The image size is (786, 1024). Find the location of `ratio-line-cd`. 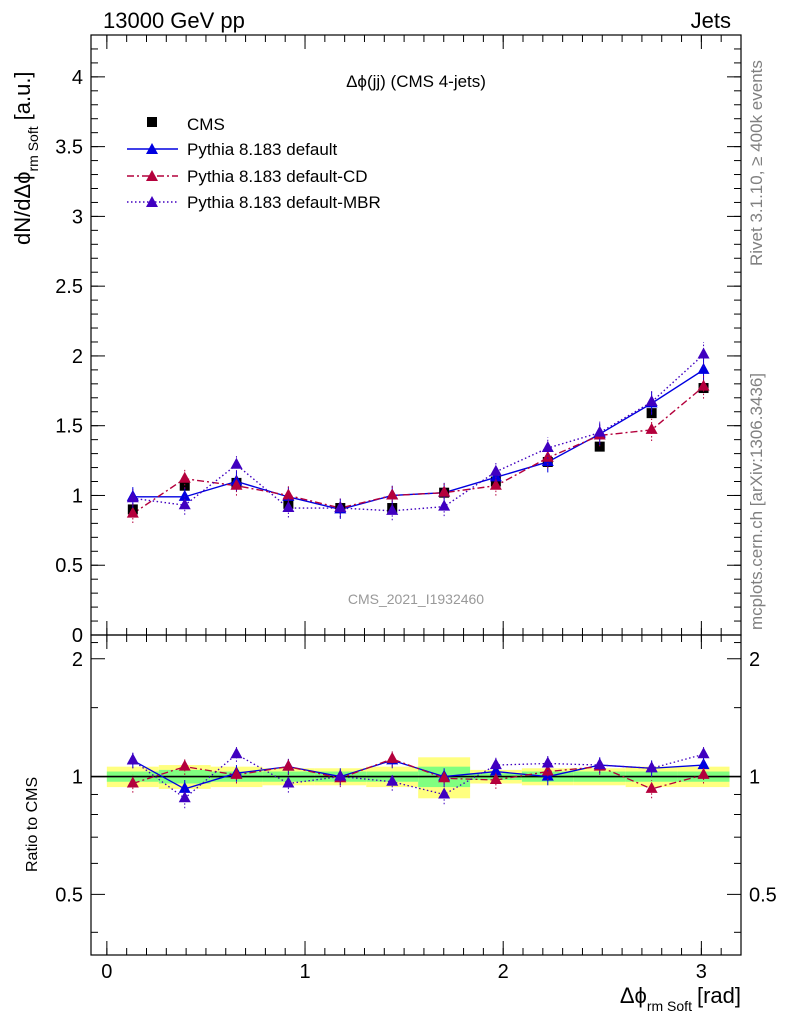

ratio-line-cd is located at coordinates (418, 774).